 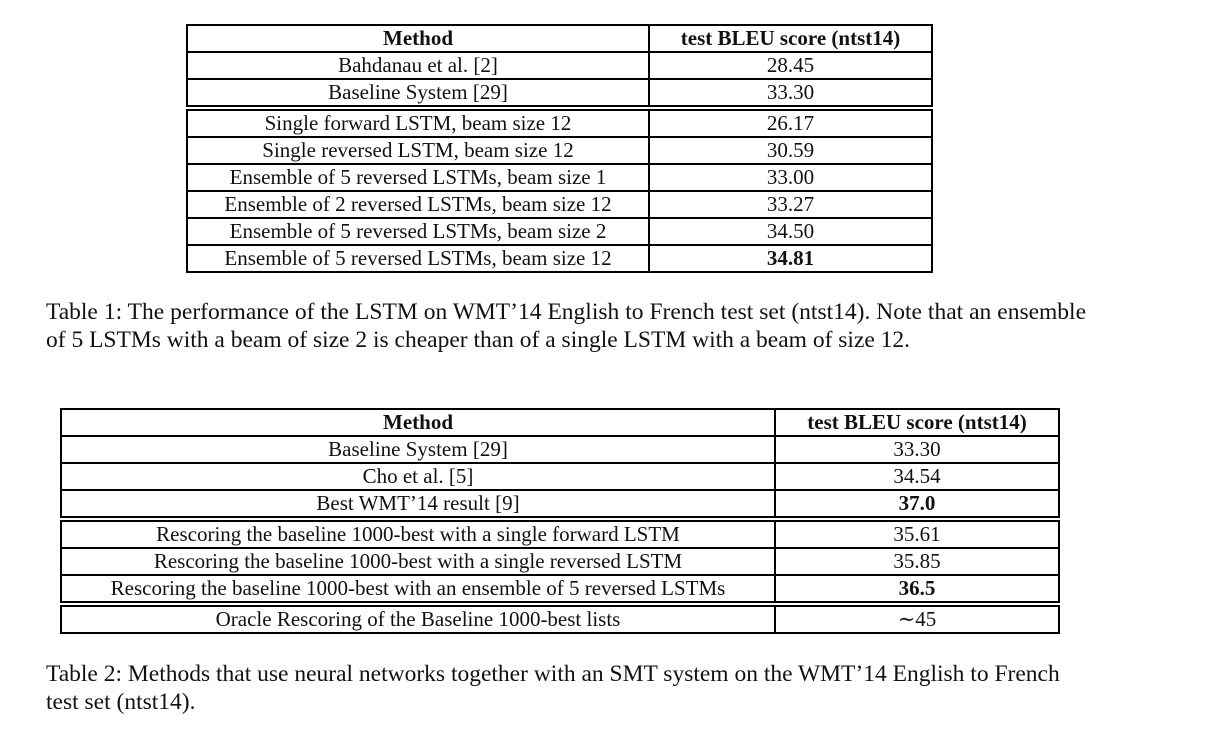 What do you see at coordinates (790, 231) in the screenshot?
I see `score-cell: 34.50` at bounding box center [790, 231].